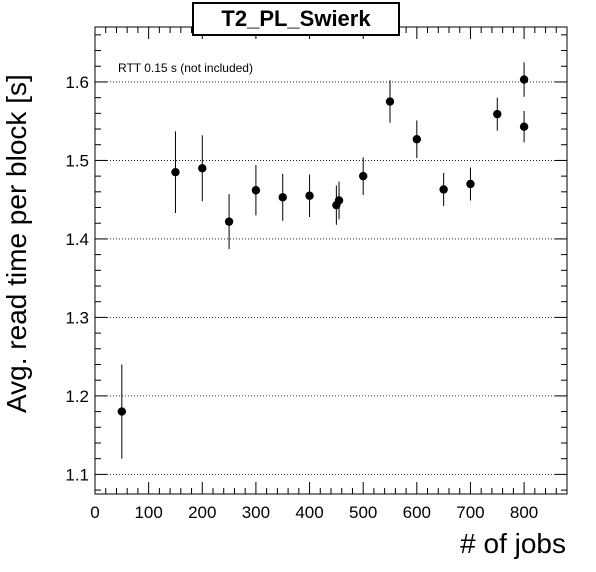 This screenshot has width=596, height=572. I want to click on y-axis-label: Avg. read time per block [s], so click(16, 243).